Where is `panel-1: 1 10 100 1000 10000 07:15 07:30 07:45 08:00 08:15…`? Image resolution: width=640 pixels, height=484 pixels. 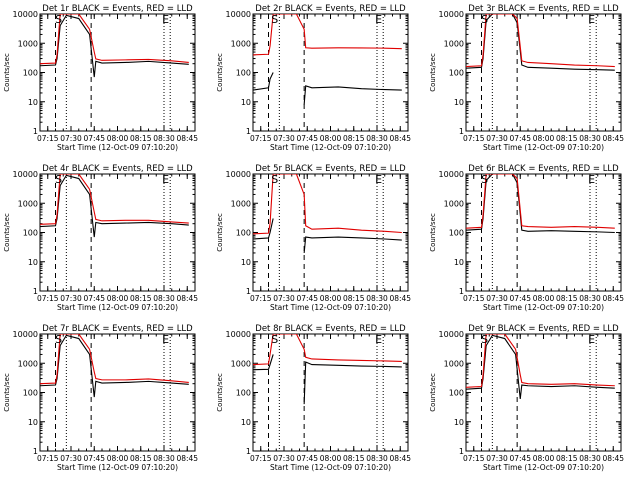 panel-1: 1 10 100 1000 10000 07:15 07:30 07:45 08:00 08:15… is located at coordinates (100, 78).